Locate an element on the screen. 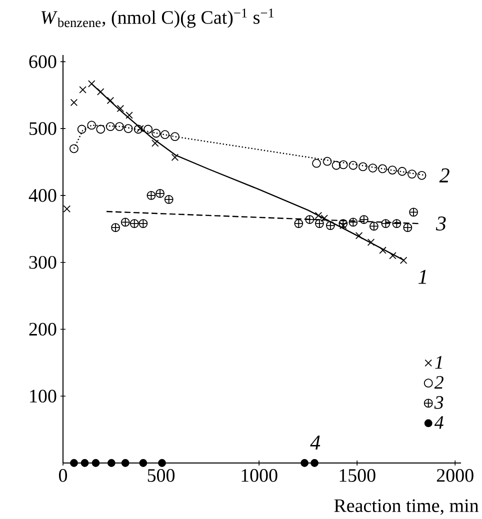  annotation: 1 is located at coordinates (422, 277).